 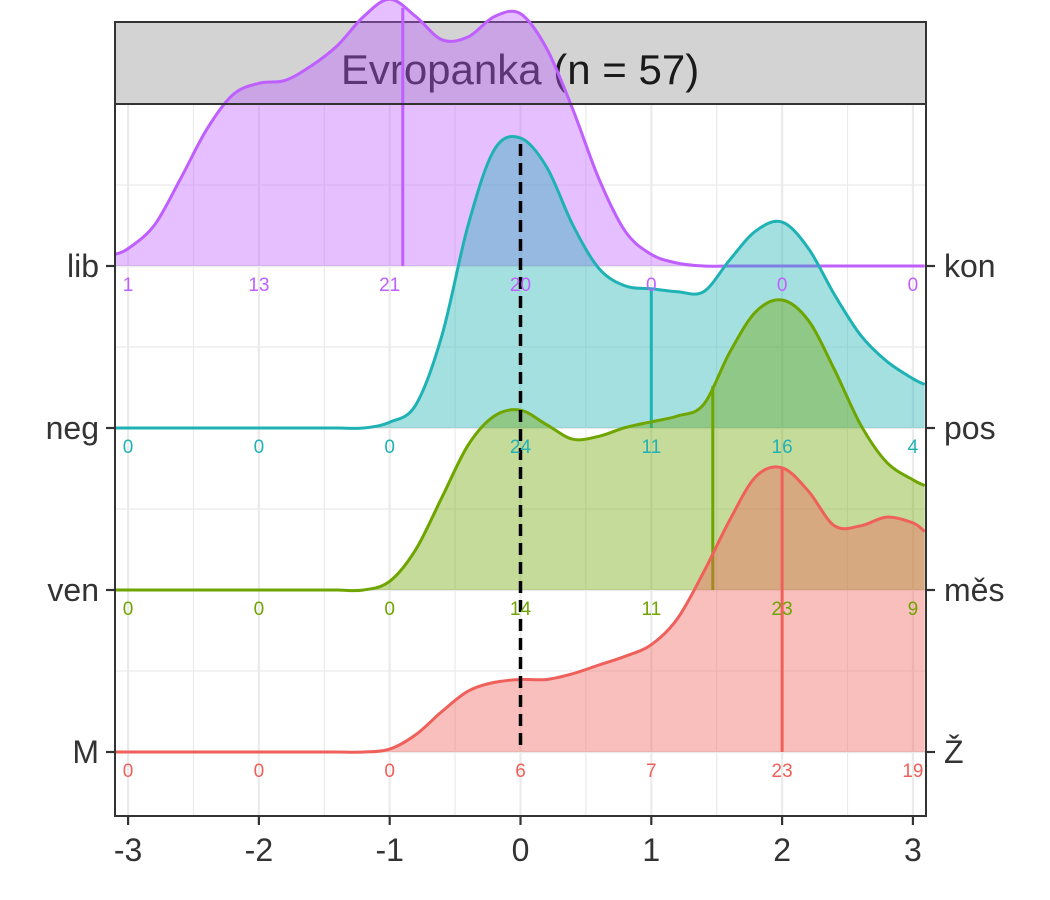 What do you see at coordinates (128, 850) in the screenshot?
I see `x-tick-label: -3` at bounding box center [128, 850].